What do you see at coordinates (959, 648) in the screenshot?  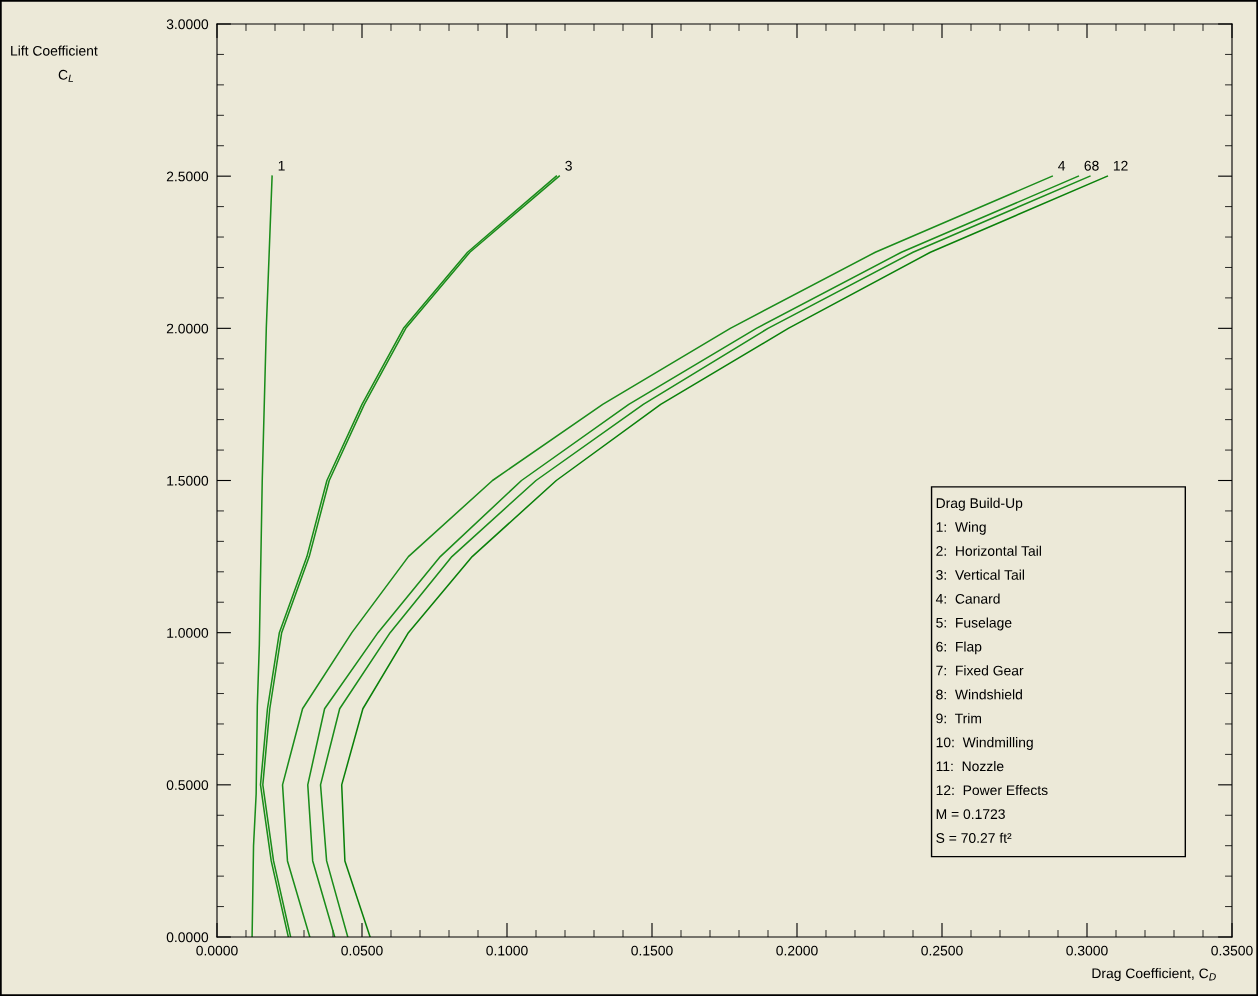 I see `annotation: 6: Flap` at bounding box center [959, 648].